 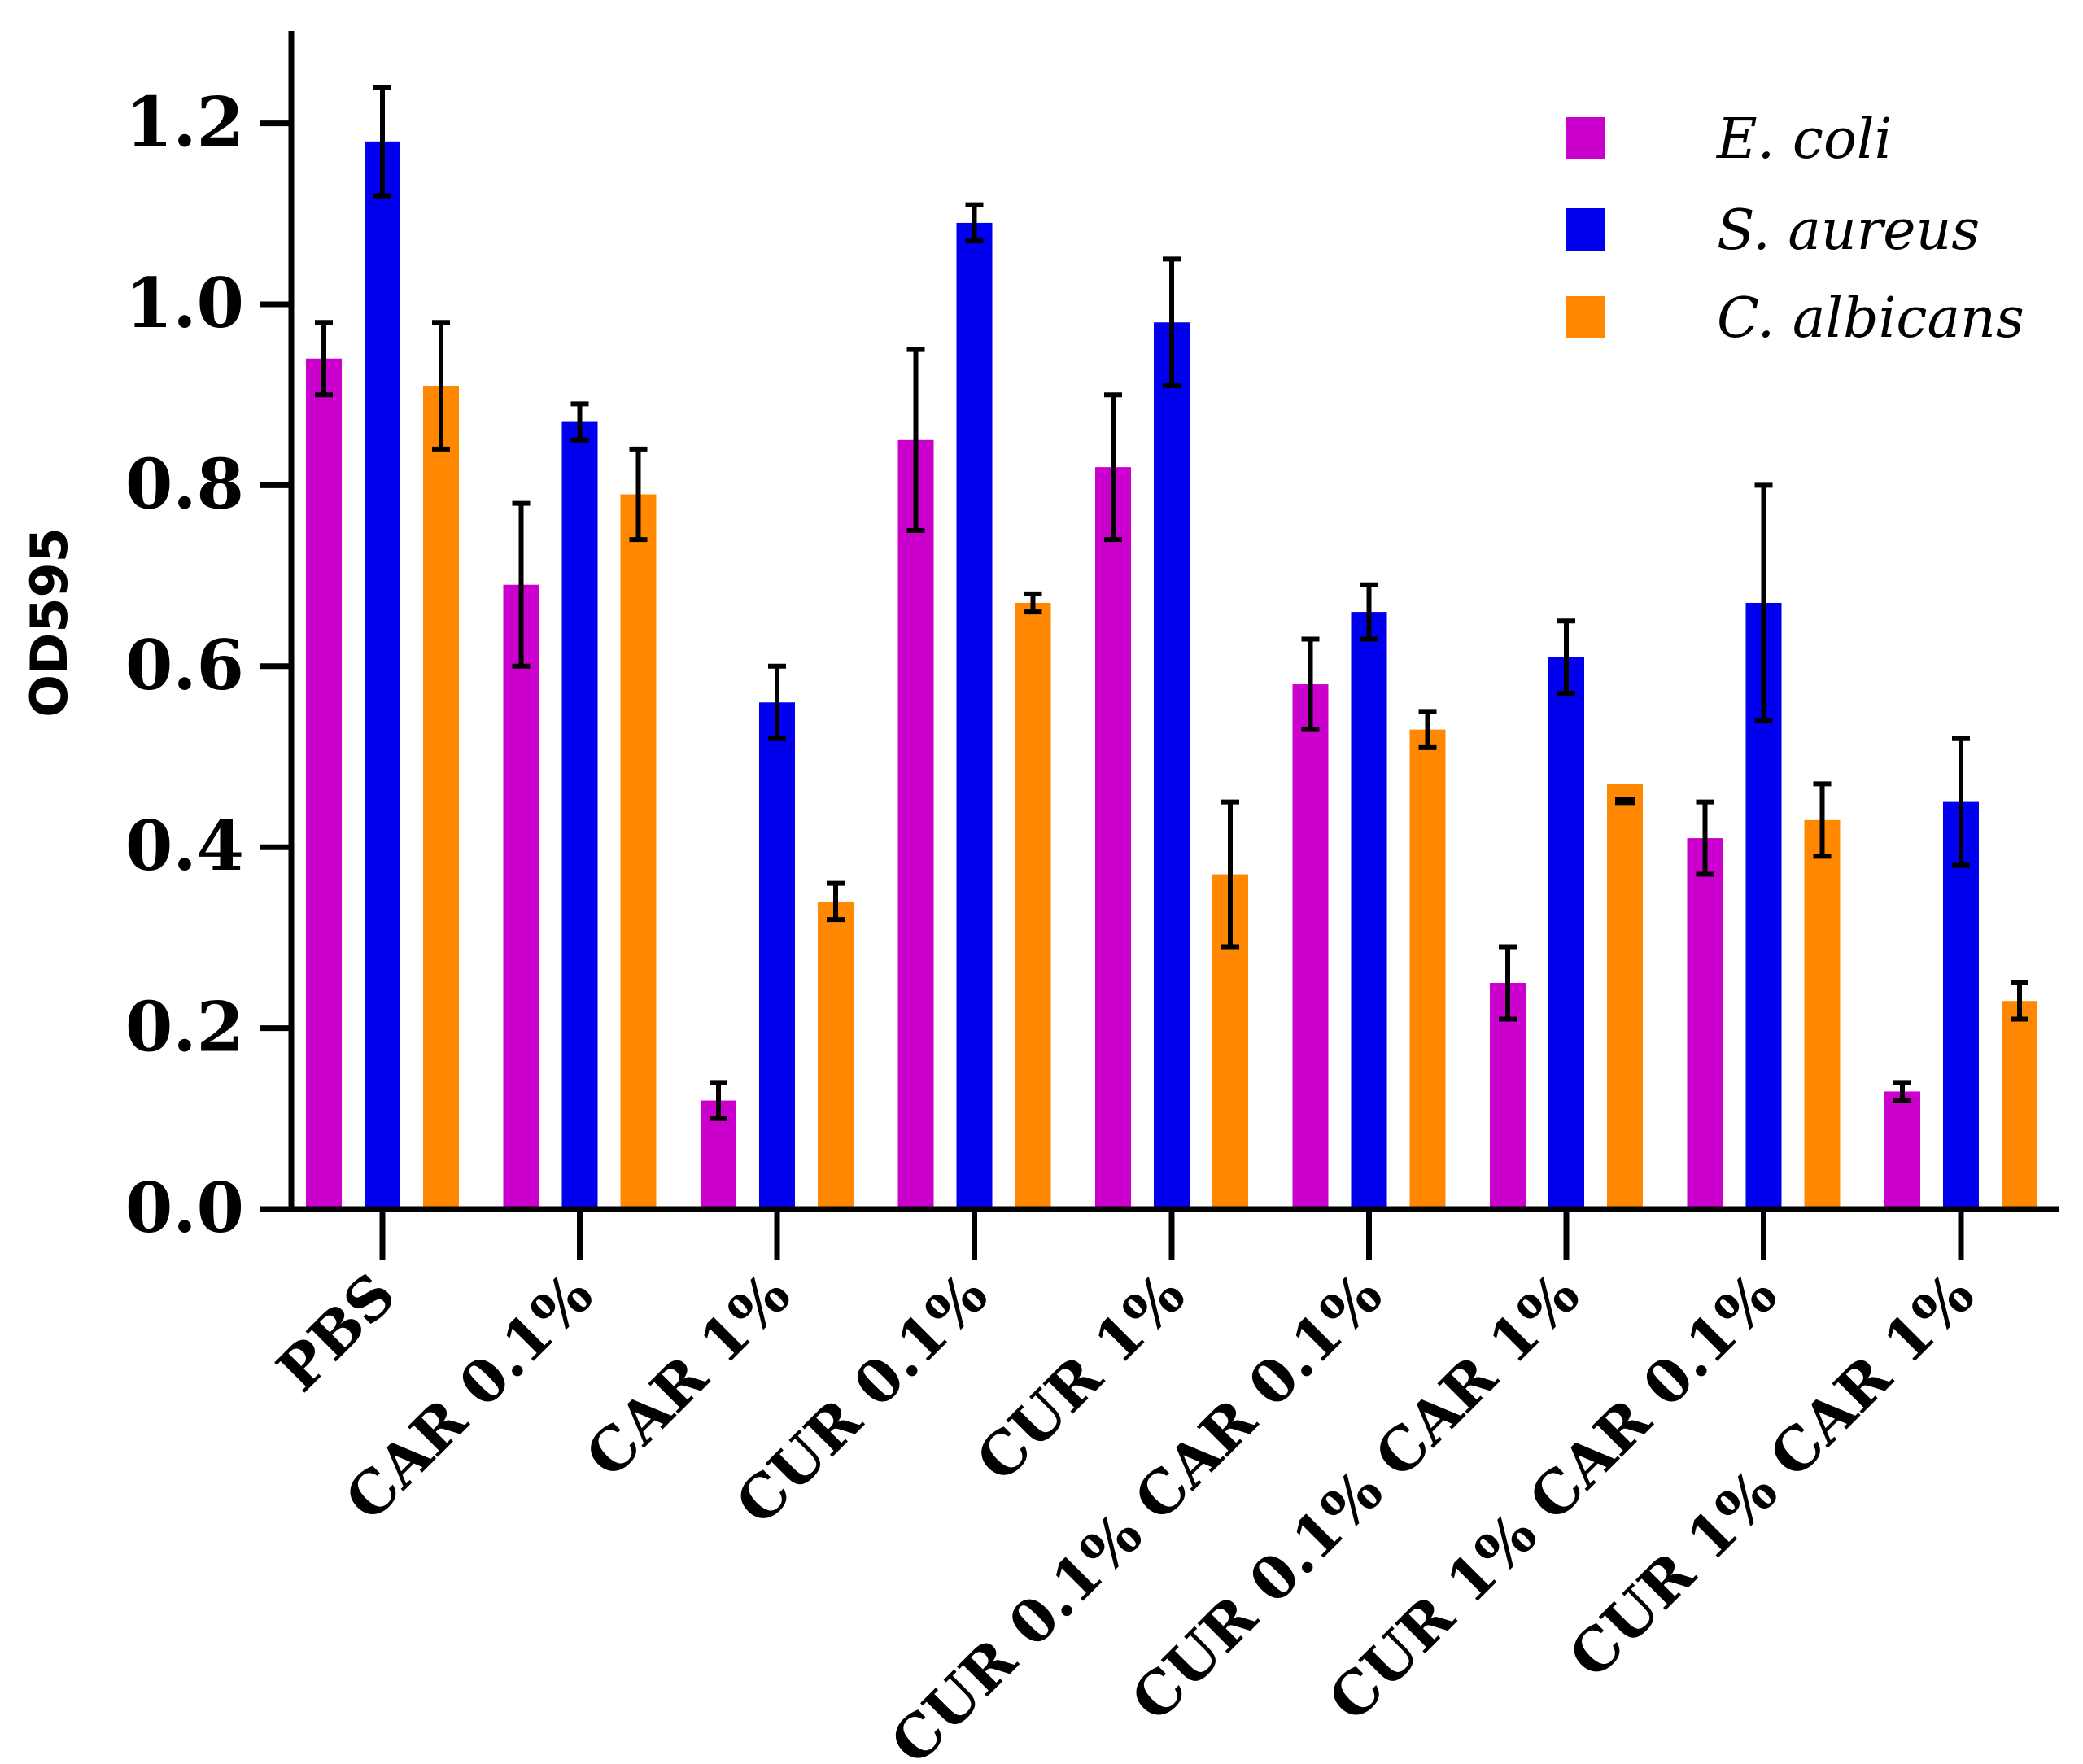 What do you see at coordinates (184, 1027) in the screenshot?
I see `y-tick-label-2: 0.2` at bounding box center [184, 1027].